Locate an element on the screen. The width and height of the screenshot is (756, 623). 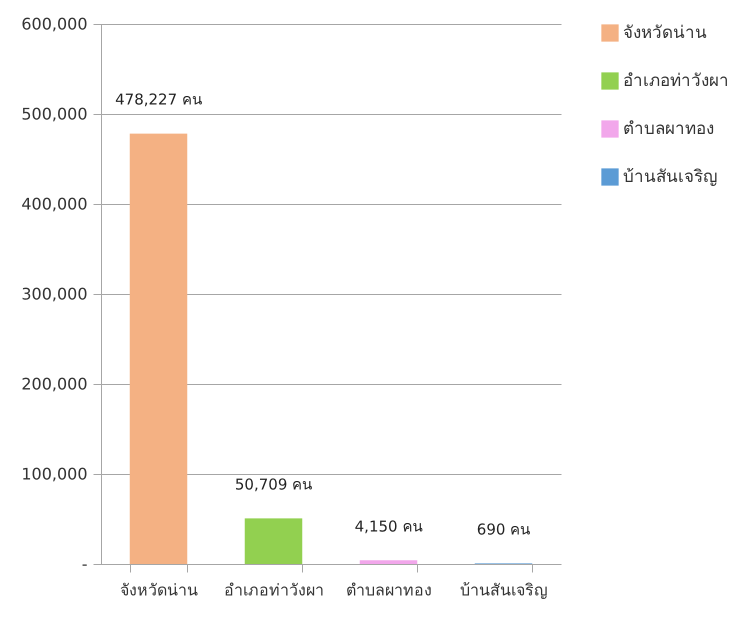
x-tick-label: จังหวัดน่าน is located at coordinates (159, 590).